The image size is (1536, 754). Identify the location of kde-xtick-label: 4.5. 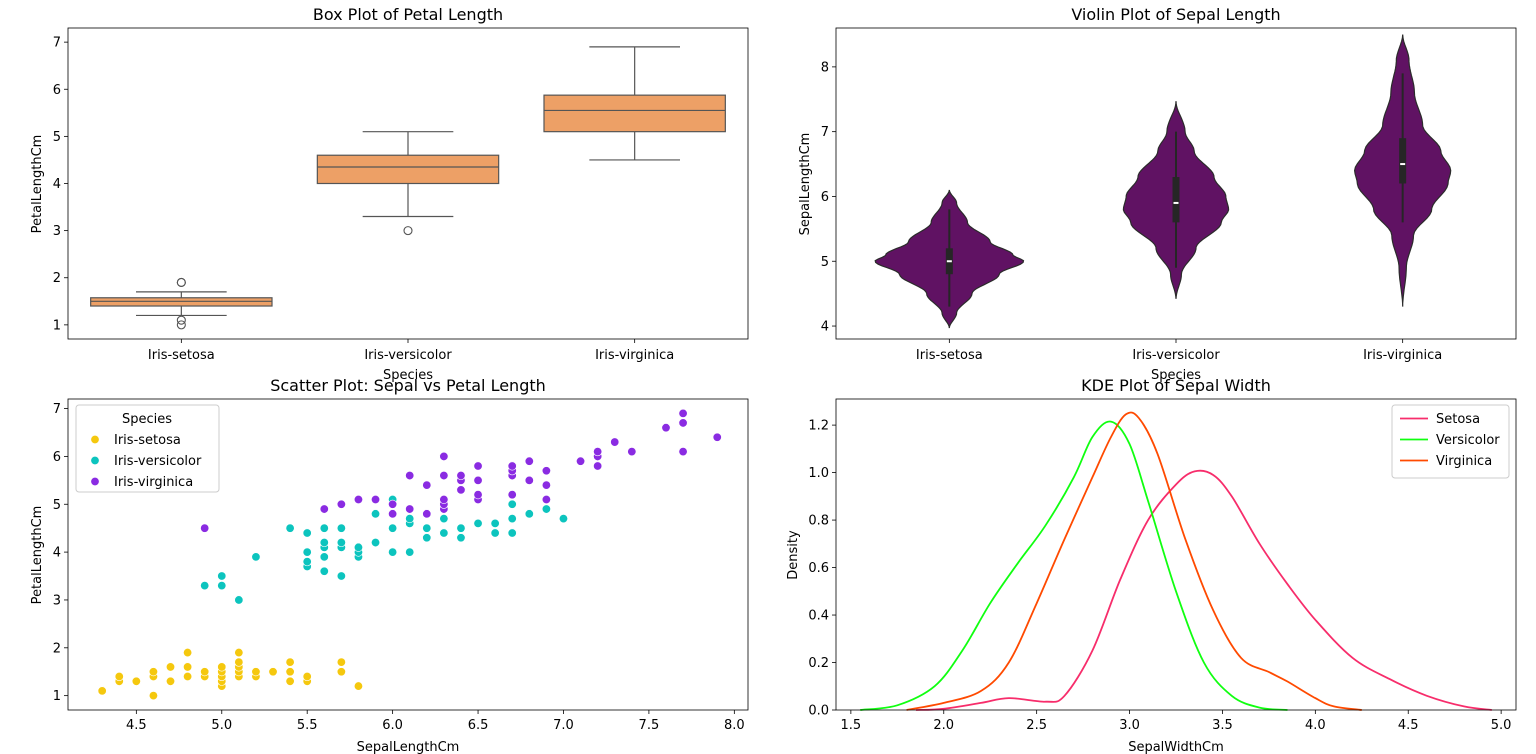
(1408, 725).